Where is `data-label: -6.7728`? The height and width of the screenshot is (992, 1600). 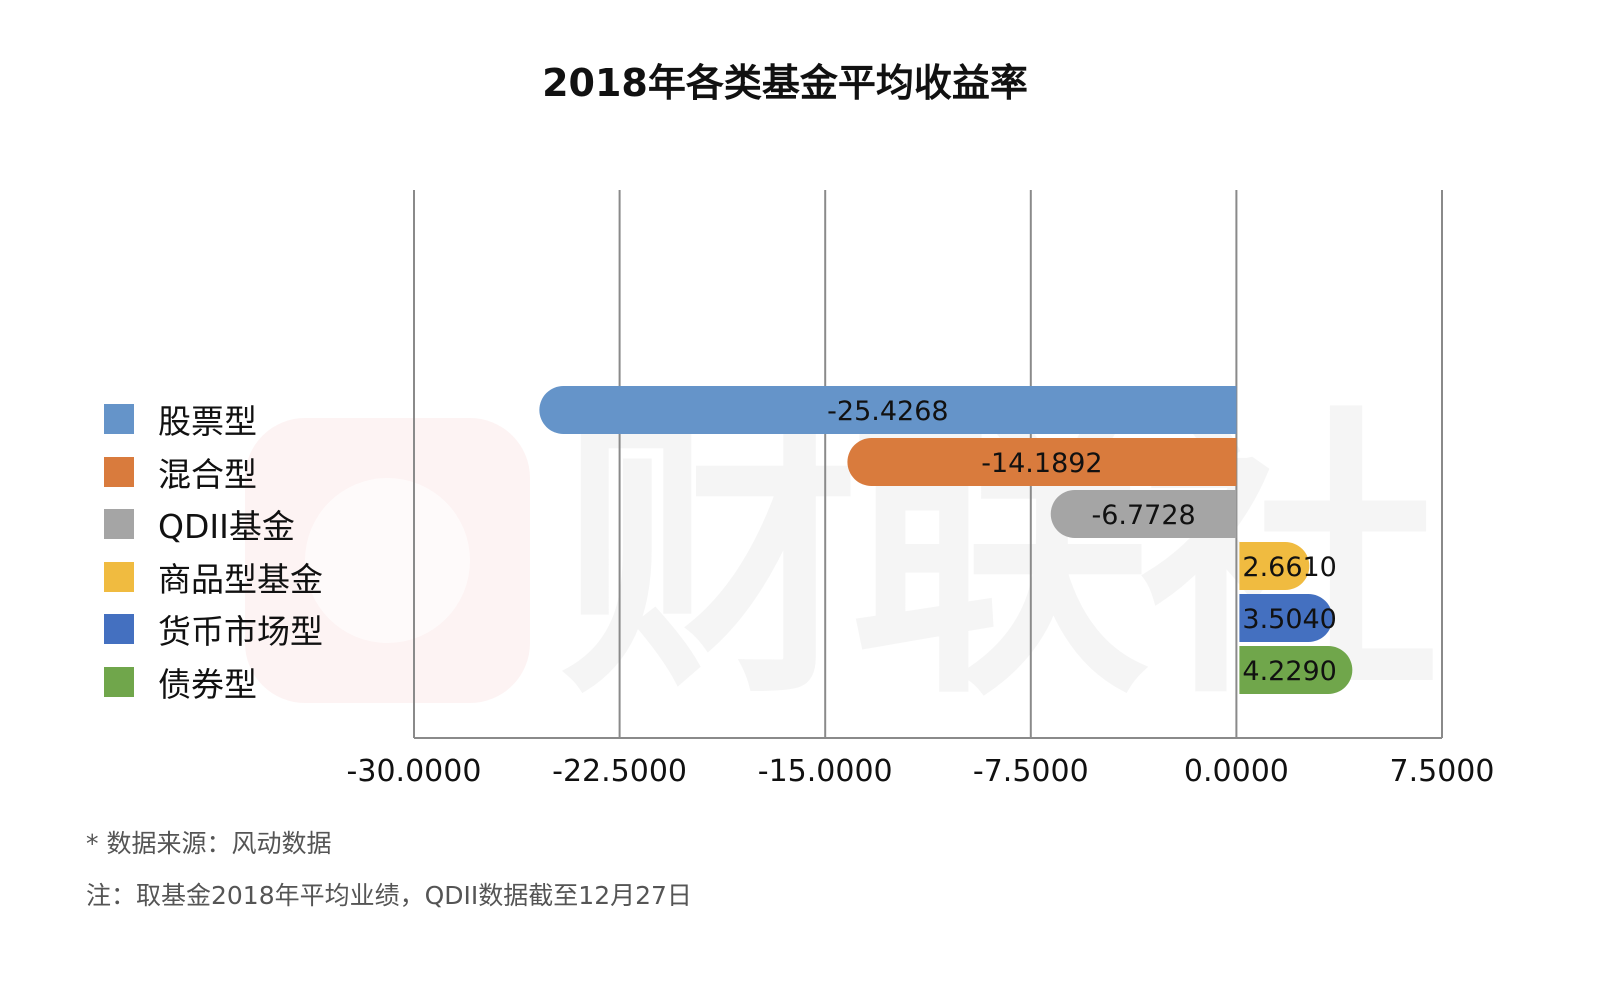
data-label: -6.7728 is located at coordinates (1143, 515).